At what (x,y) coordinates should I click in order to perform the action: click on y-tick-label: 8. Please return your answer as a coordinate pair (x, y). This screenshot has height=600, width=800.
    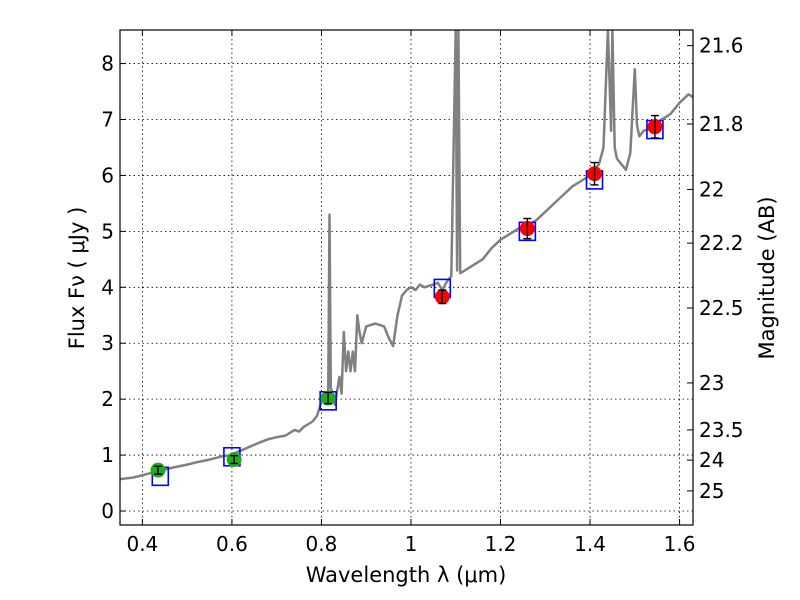
    Looking at the image, I should click on (107, 64).